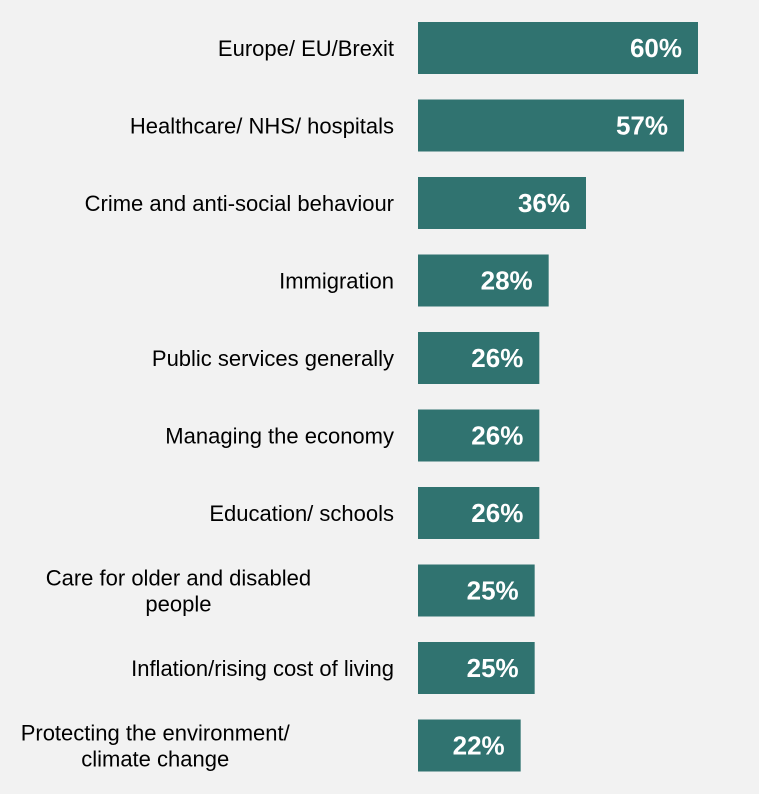 The image size is (759, 794). Describe the element at coordinates (262, 668) in the screenshot. I see `category-label: Inflation/rising cost of living` at that location.